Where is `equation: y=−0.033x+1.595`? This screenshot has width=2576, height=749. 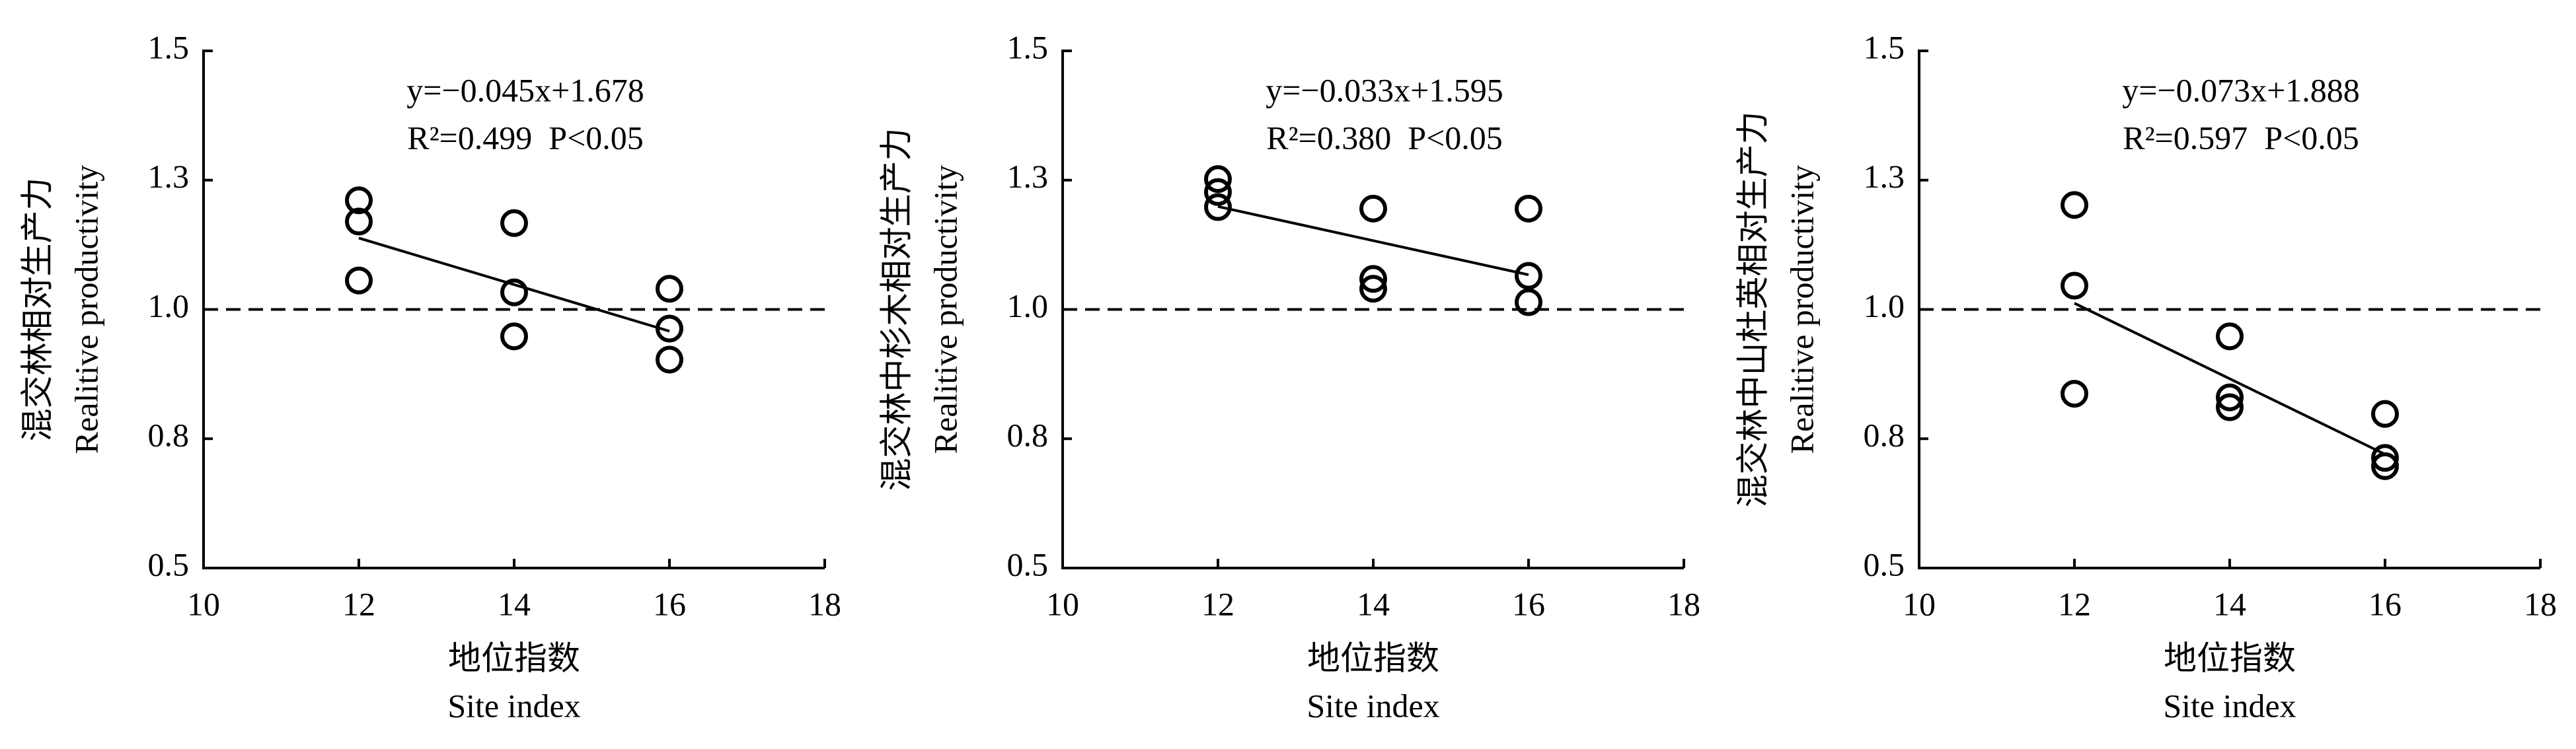
equation: y=−0.033x+1.595 is located at coordinates (1384, 89).